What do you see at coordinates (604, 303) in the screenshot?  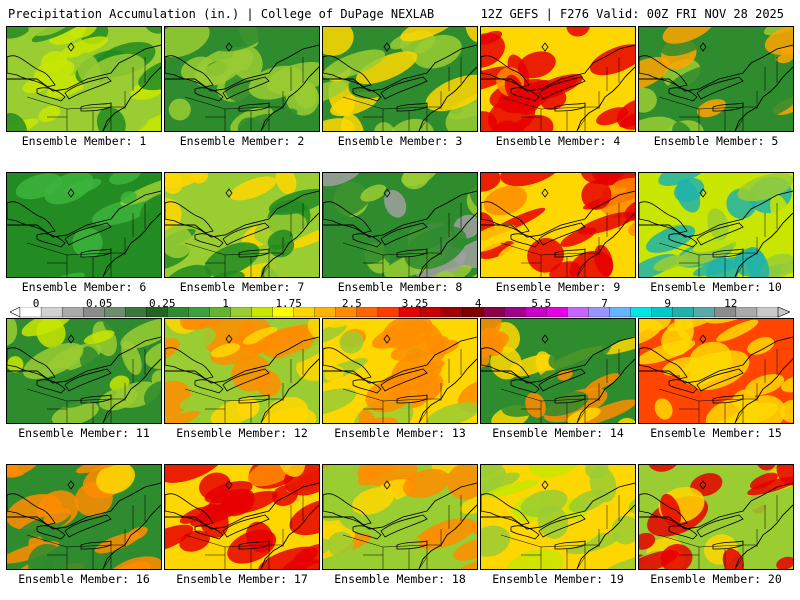 I see `colorbar-tick-label: 7` at bounding box center [604, 303].